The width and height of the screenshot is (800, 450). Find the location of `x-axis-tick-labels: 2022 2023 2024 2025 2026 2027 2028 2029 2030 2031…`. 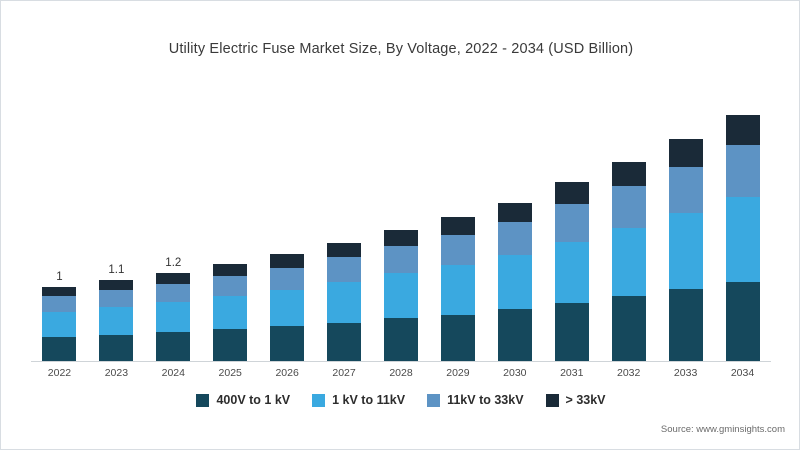

x-axis-tick-labels: 2022 2023 2024 2025 2026 2027 2028 2029 2030 2031… is located at coordinates (401, 377).